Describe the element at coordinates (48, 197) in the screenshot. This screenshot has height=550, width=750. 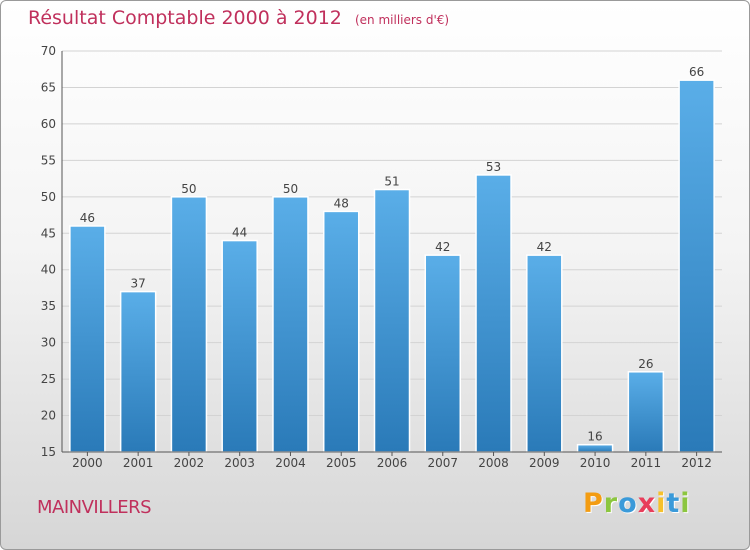
I see `y-tick-label: 50` at that location.